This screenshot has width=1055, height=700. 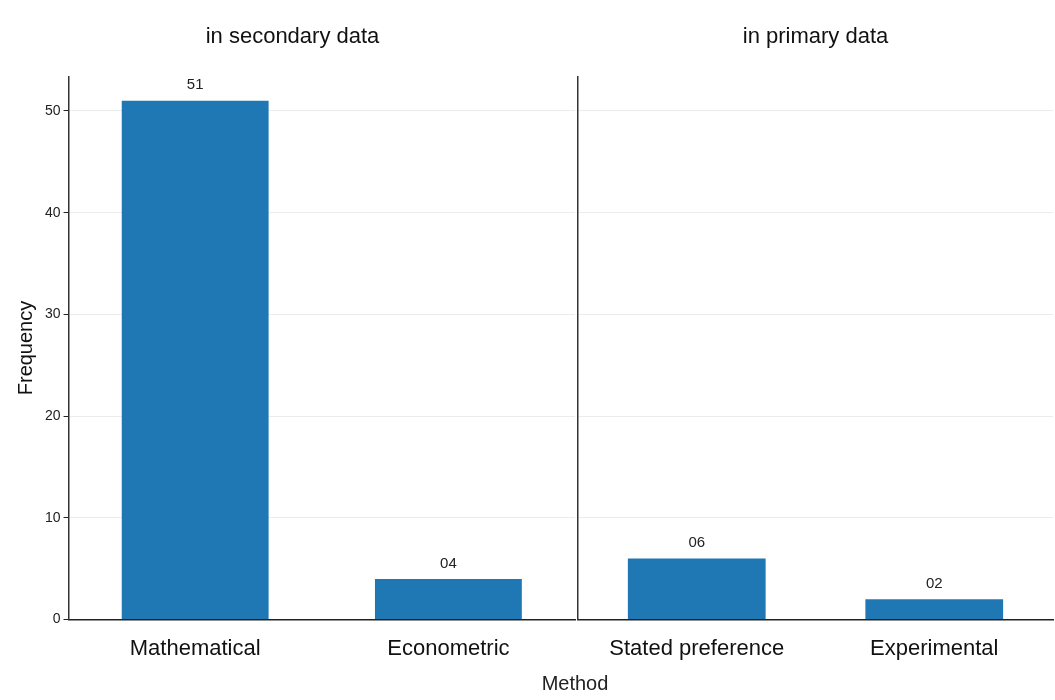 What do you see at coordinates (448, 562) in the screenshot?
I see `data-label: 04` at bounding box center [448, 562].